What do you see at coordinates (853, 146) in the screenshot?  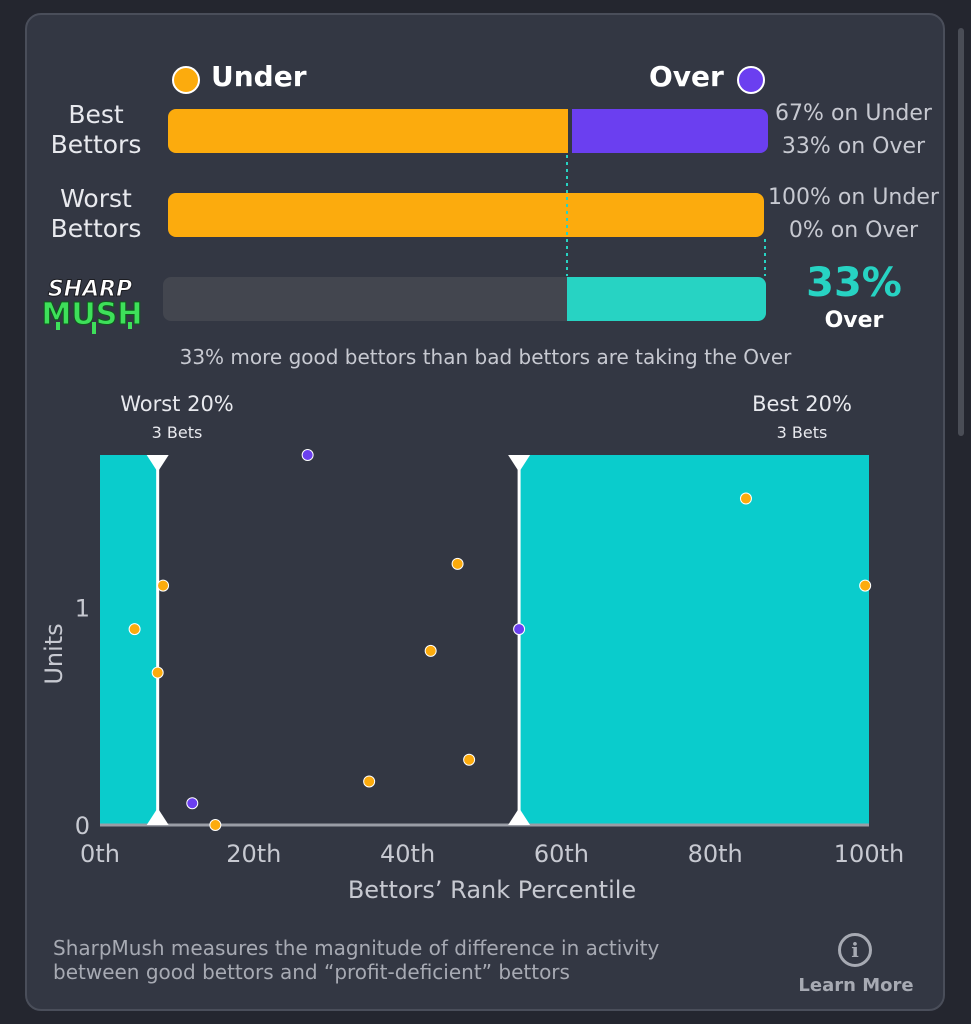 I see `best-bettors-over-pct: 33% on Over` at bounding box center [853, 146].